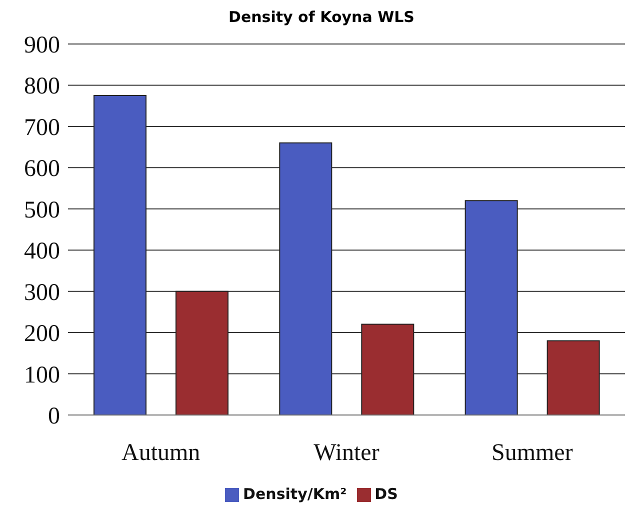 The width and height of the screenshot is (643, 515). I want to click on y-tick-label: 600, so click(42, 169).